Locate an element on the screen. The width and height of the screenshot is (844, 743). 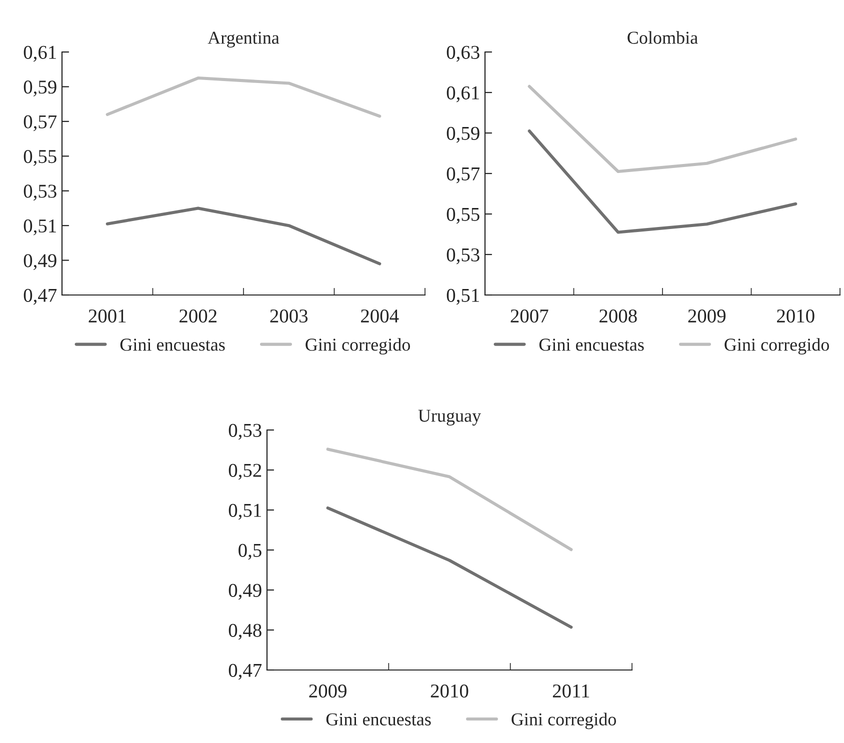
chart-title: Colombia is located at coordinates (663, 37).